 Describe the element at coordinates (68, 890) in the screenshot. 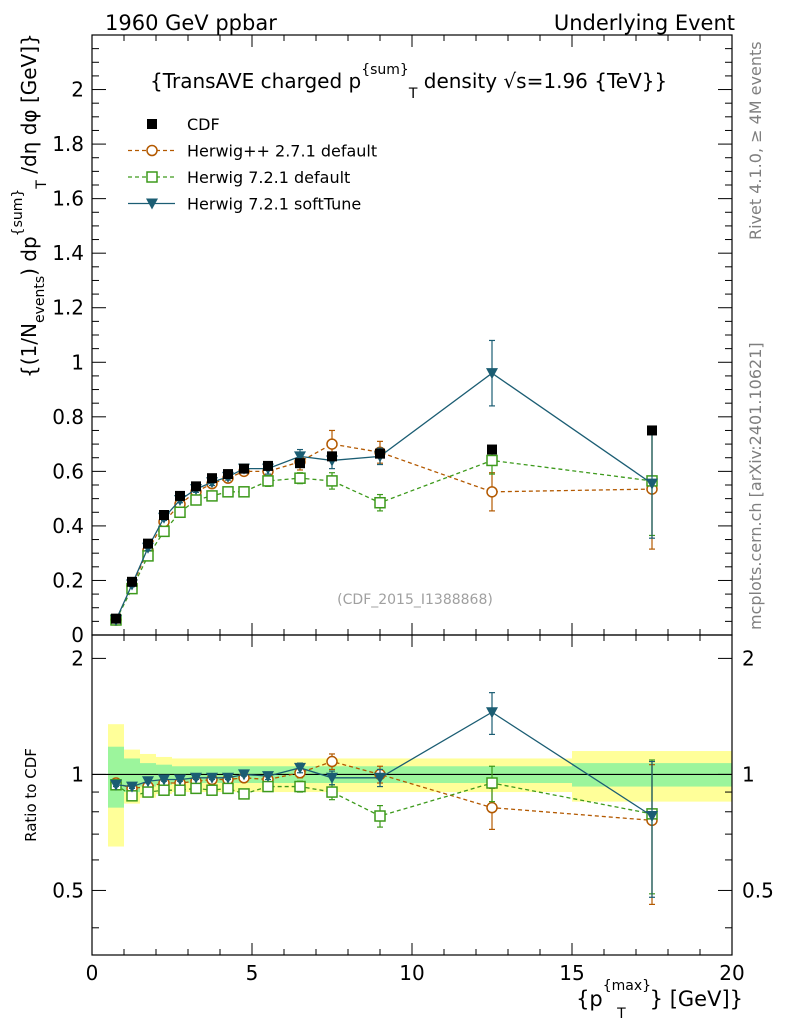

I see `ratio-y-tick-label: 0.5` at that location.